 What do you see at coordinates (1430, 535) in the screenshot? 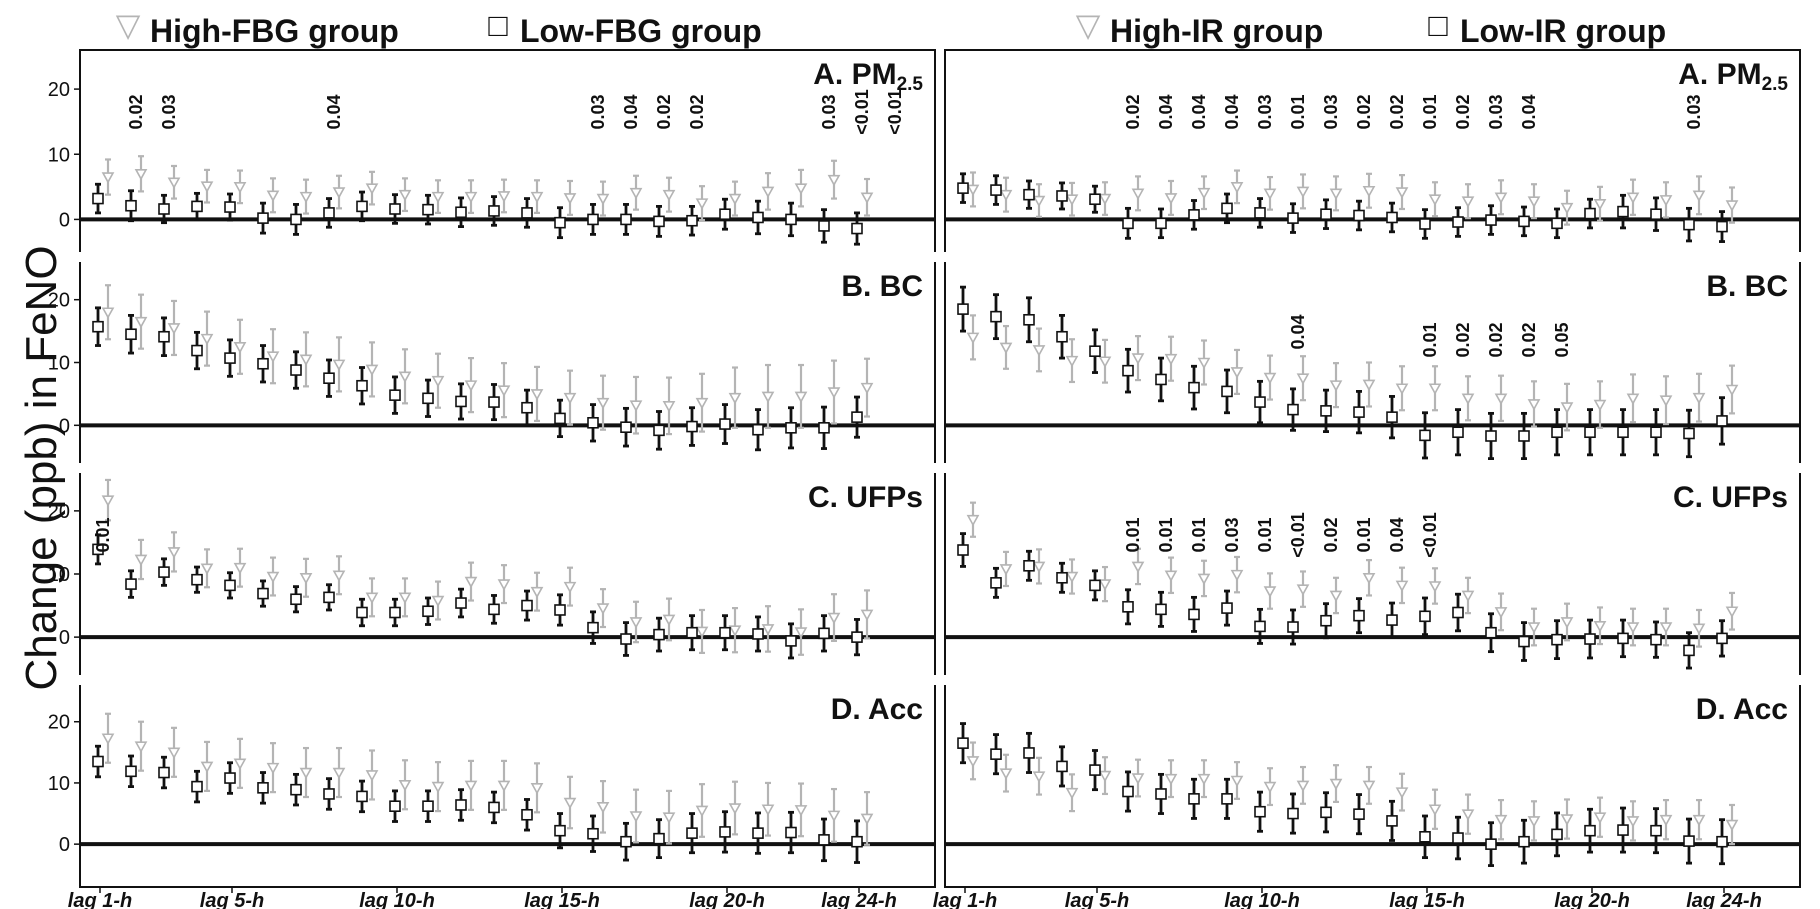
I see `p-value-label: <0.01` at bounding box center [1430, 535].